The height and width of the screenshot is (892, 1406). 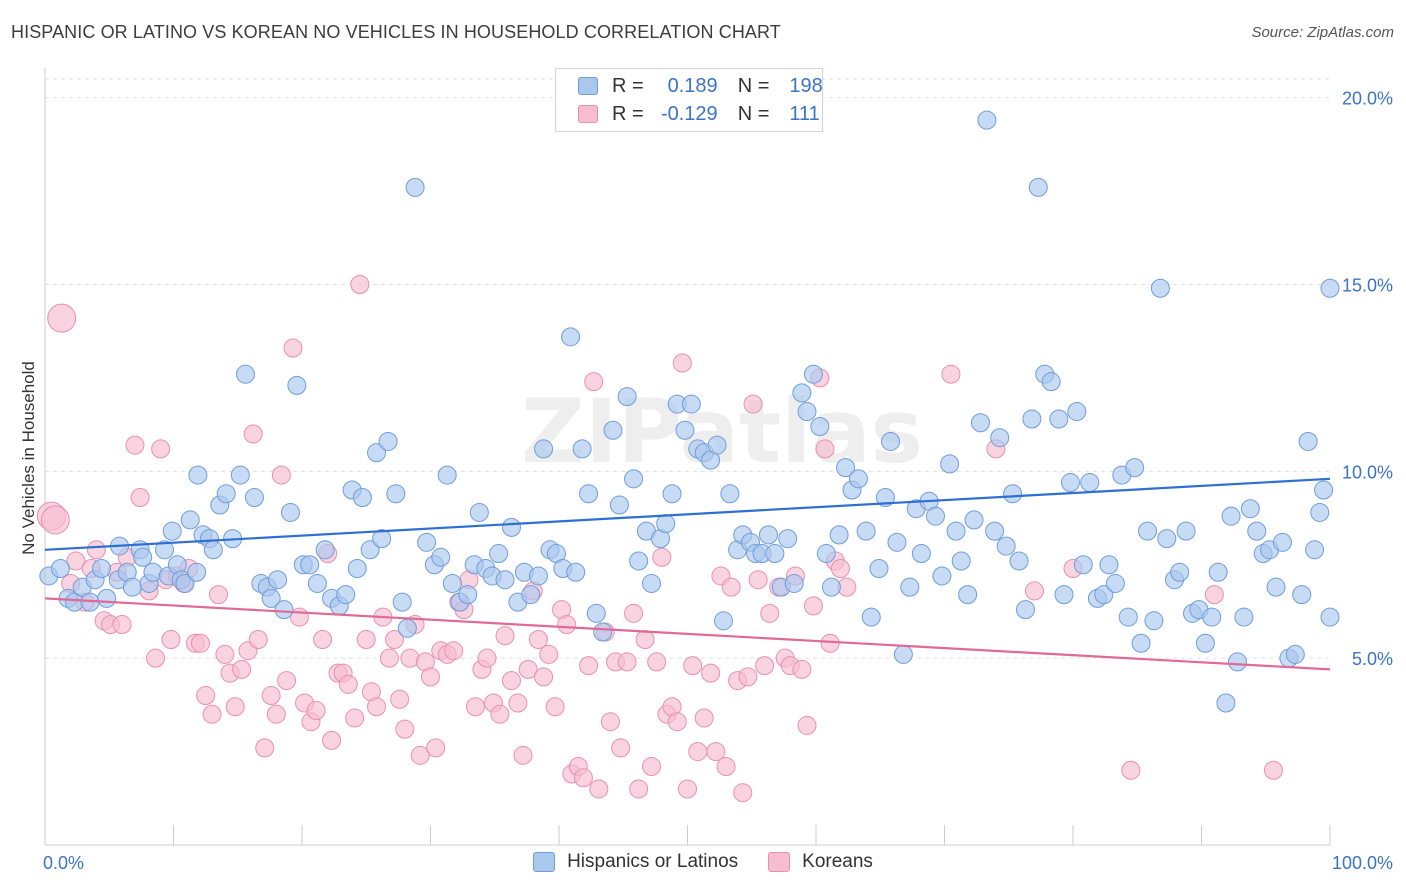 I want to click on legend-n-label: N =, so click(x=753, y=113).